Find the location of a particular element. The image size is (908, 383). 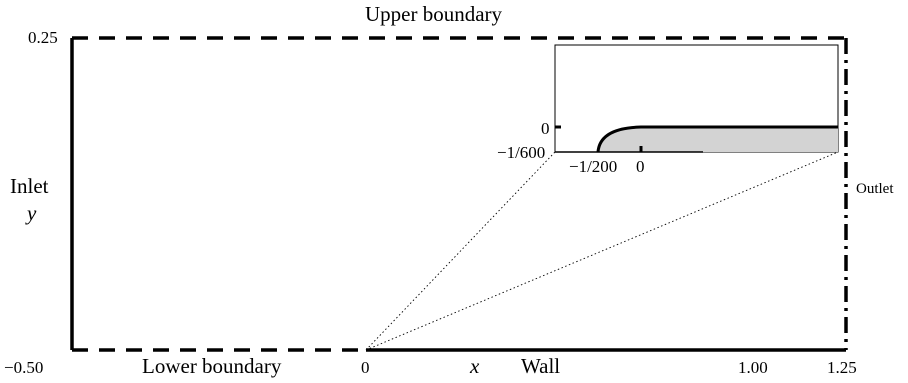

inset-wall-profile is located at coordinates (717, 139).